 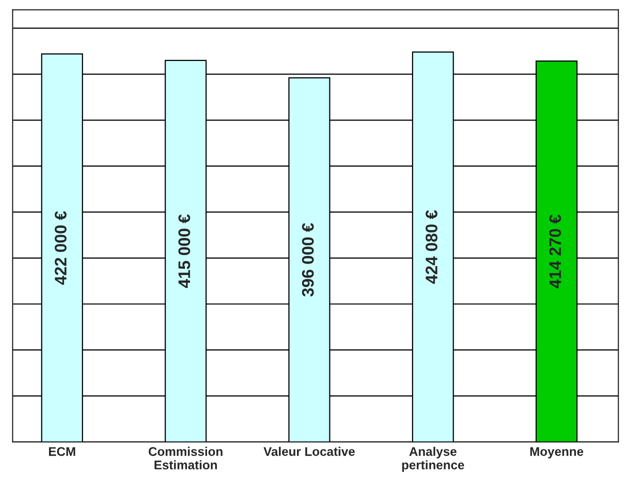 I want to click on data-label: 424 080 €, so click(x=432, y=247).